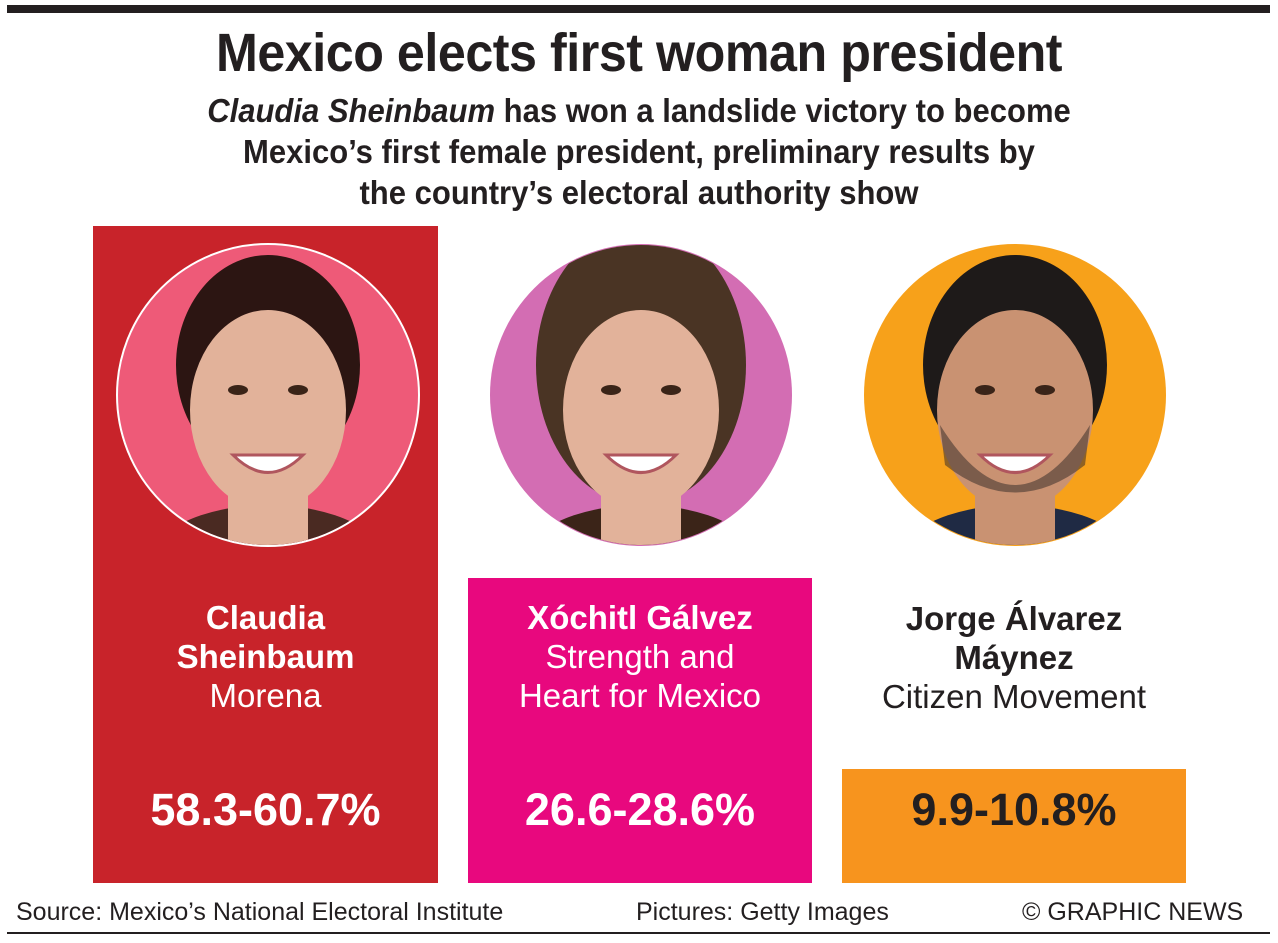 Image resolution: width=1278 pixels, height=943 pixels. Describe the element at coordinates (265, 617) in the screenshot. I see `candidate-name-line-1: Claudia` at that location.